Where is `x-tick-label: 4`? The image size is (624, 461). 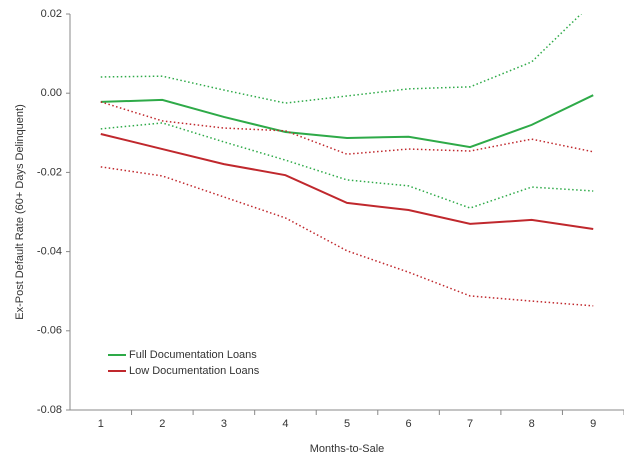 x-tick-label: 4 is located at coordinates (285, 424).